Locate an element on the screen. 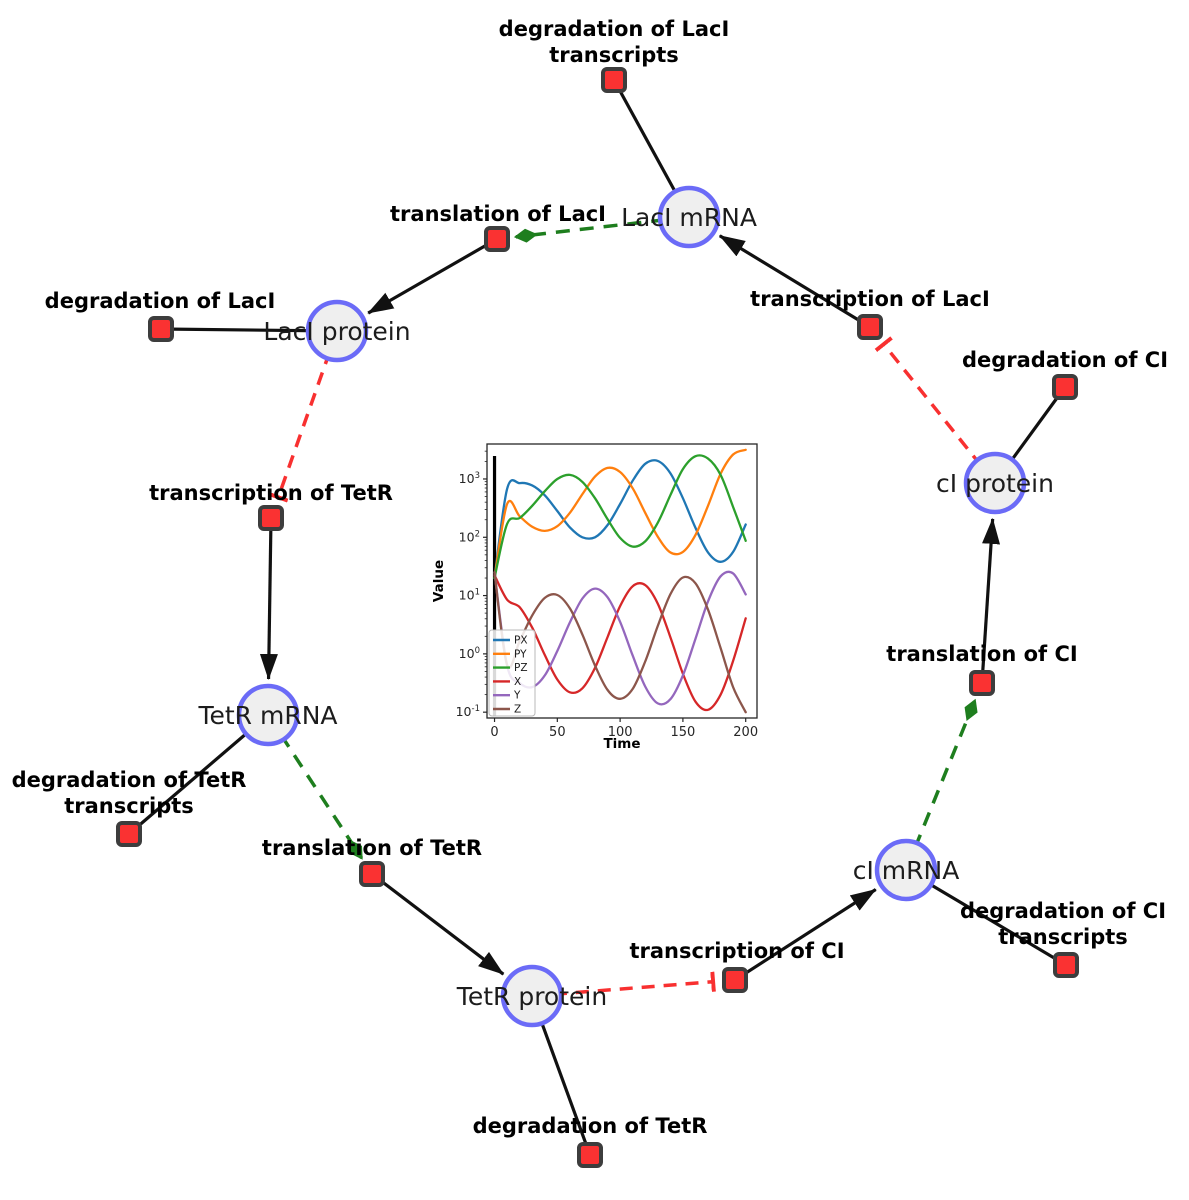  y-tick-label: 10³ is located at coordinates (469, 478).